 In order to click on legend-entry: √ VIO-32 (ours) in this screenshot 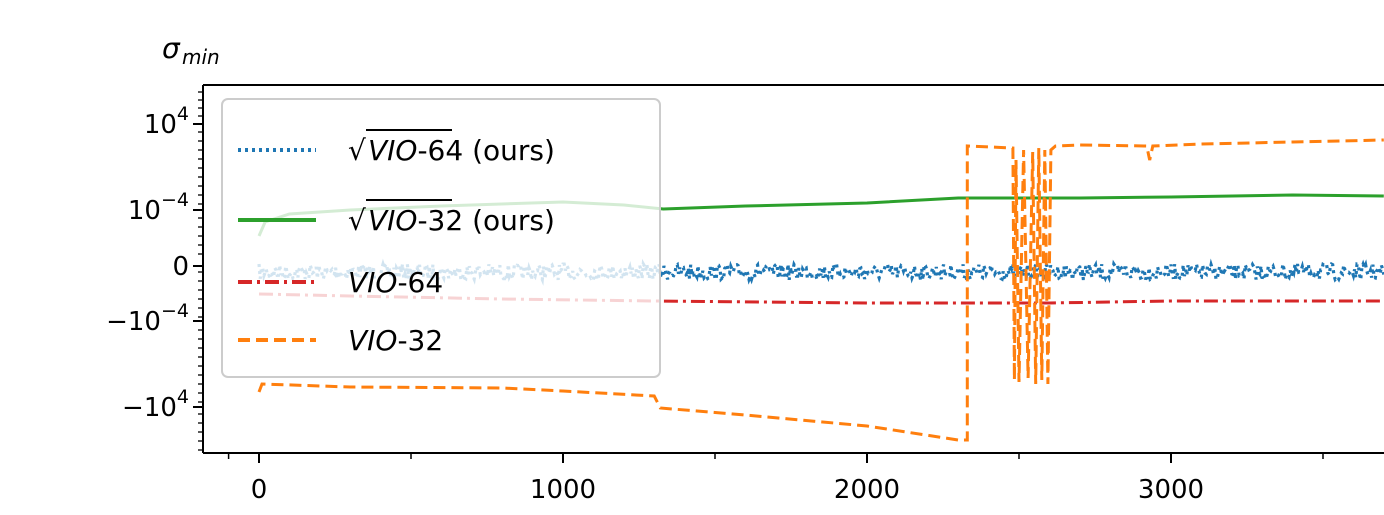, I will do `click(451, 218)`.